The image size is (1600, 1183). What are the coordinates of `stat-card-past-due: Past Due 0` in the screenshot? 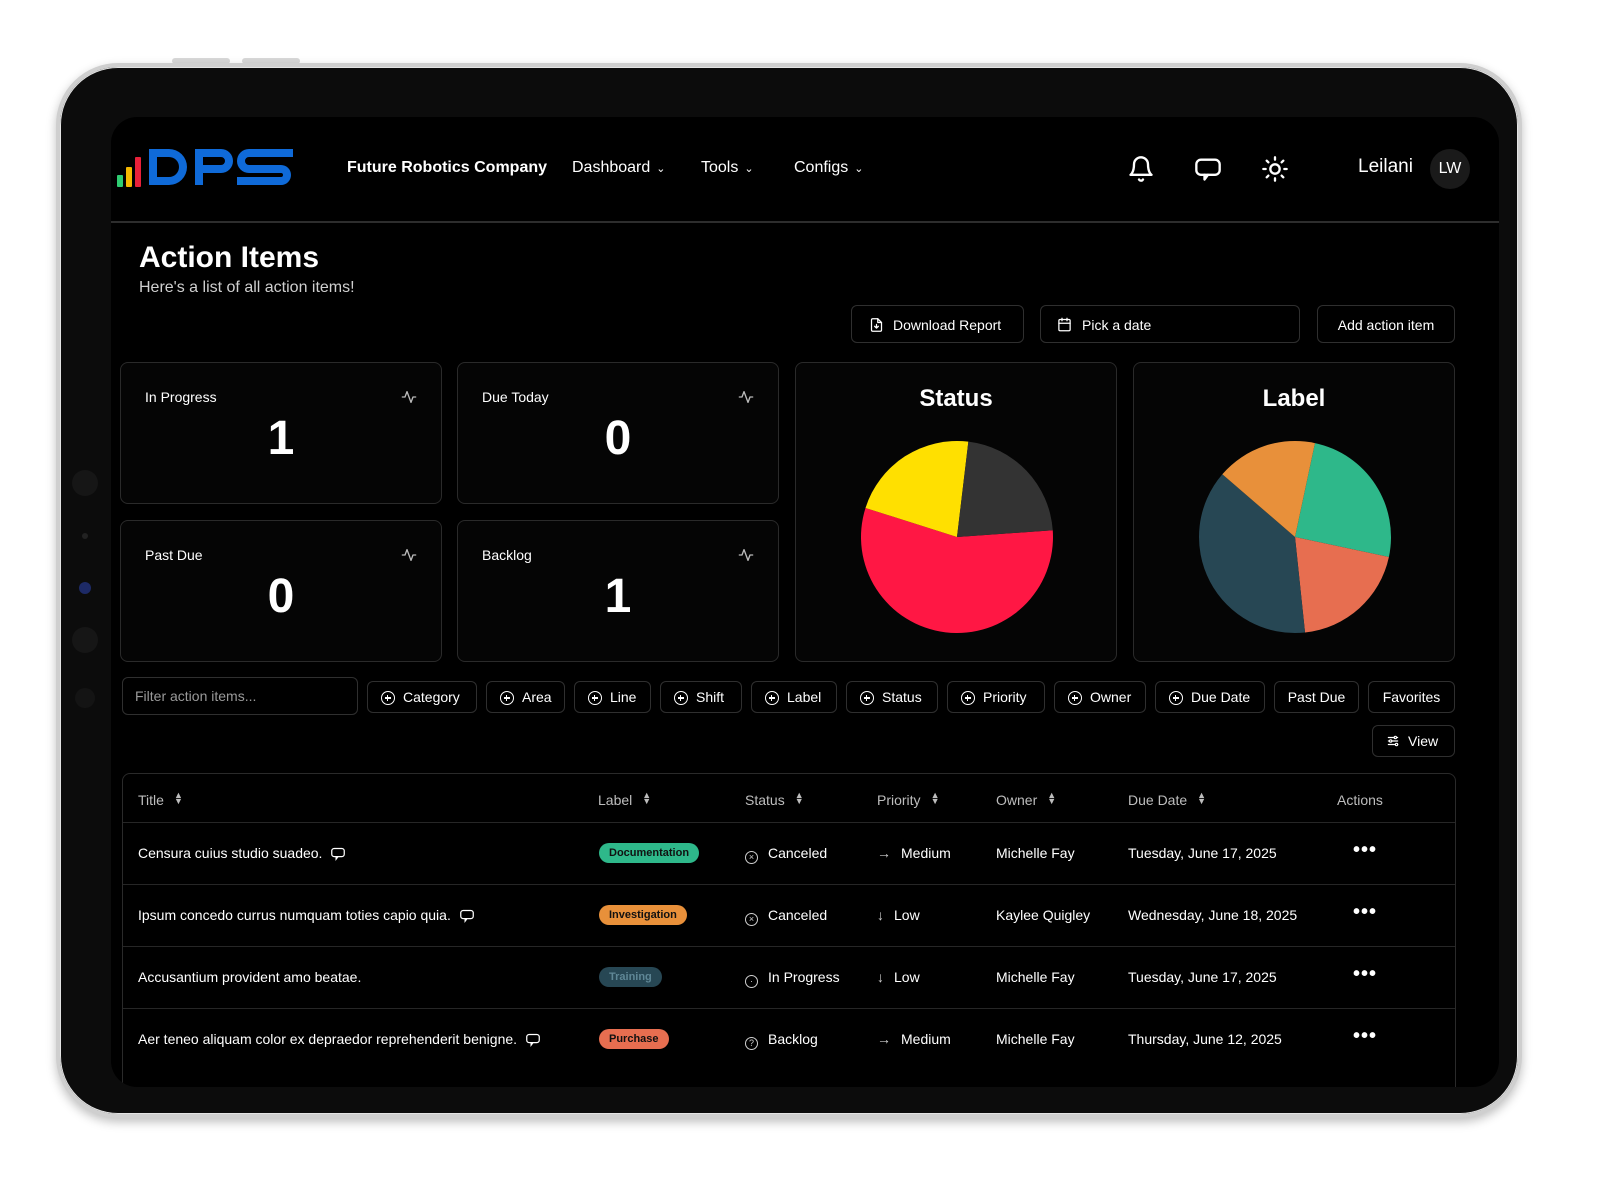 It's located at (281, 591).